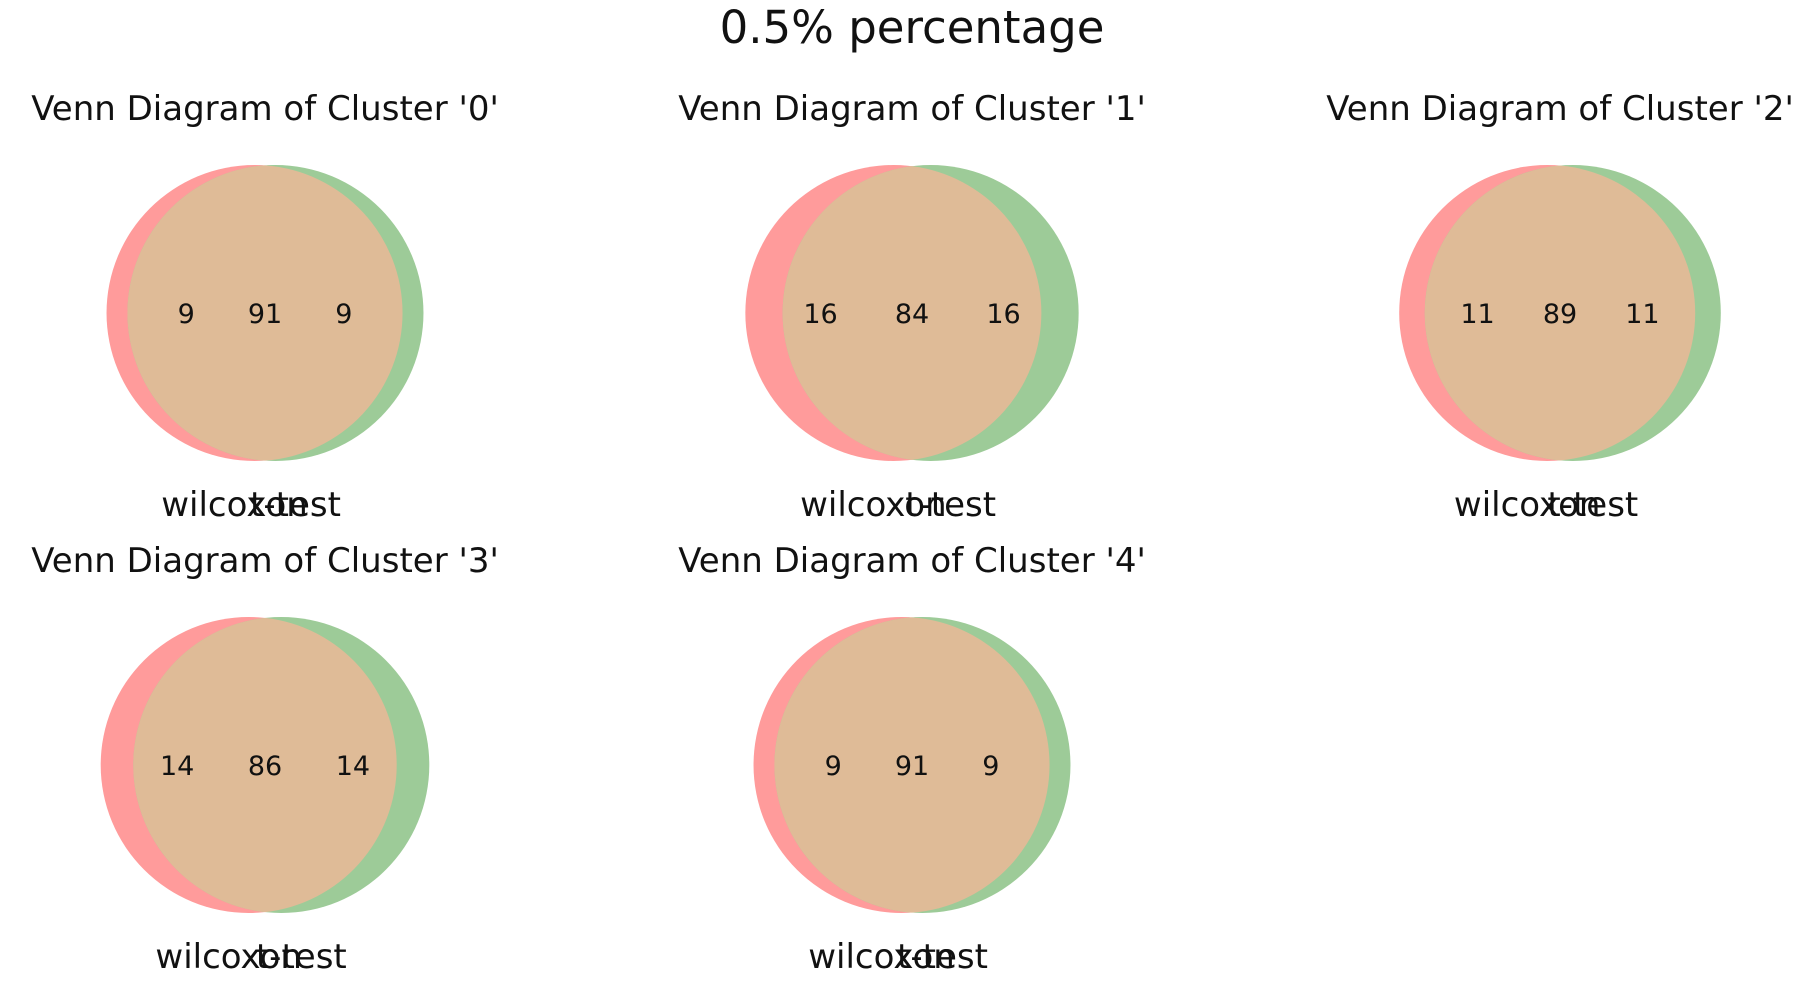  I want to click on only-b-count: 16, so click(1003, 314).